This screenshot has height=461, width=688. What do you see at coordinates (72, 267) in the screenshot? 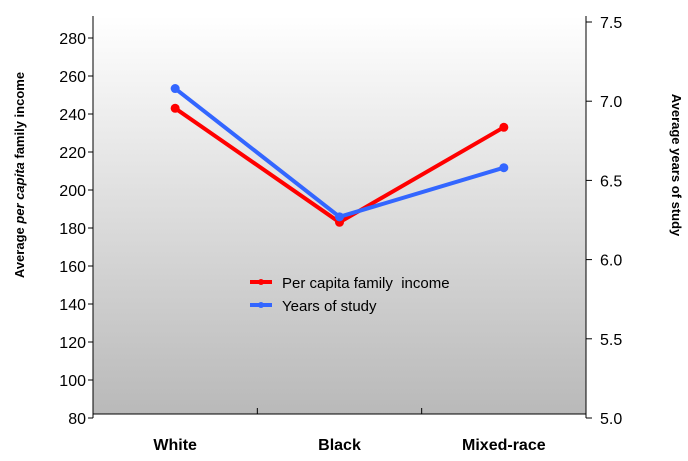
I see `left-tick-label: 160` at bounding box center [72, 267].